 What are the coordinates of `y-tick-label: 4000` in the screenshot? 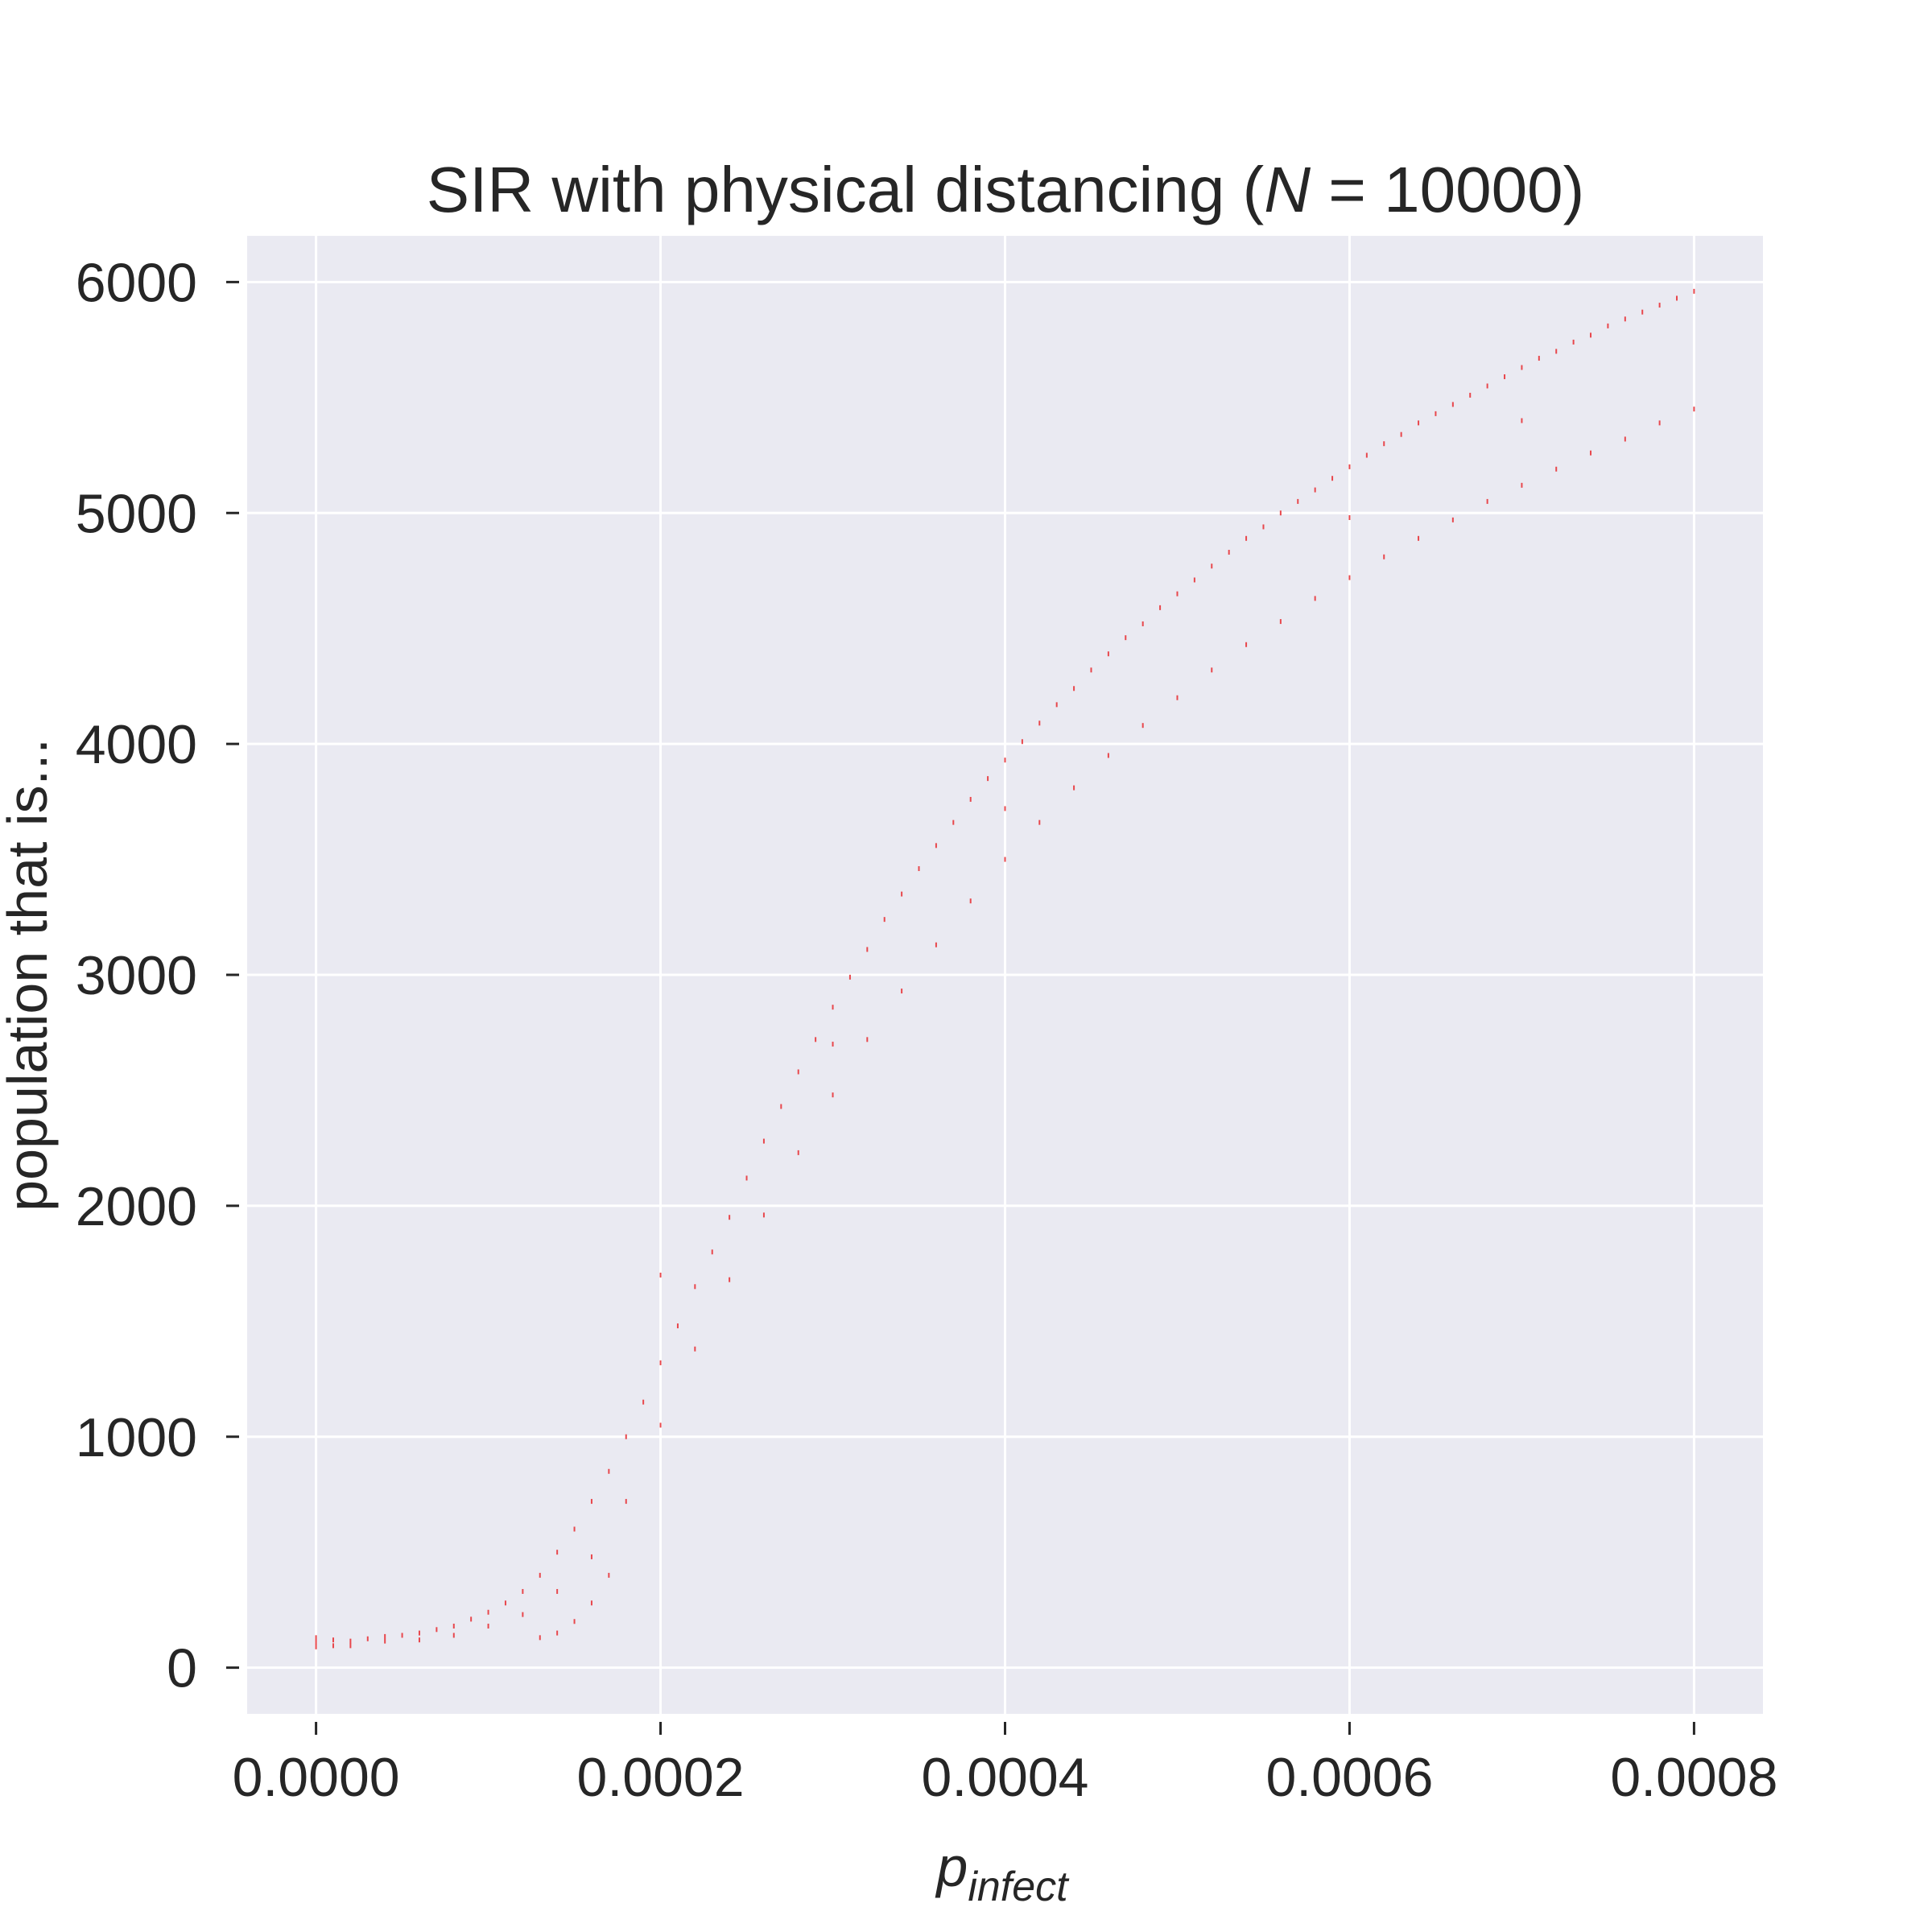 It's located at (136, 744).